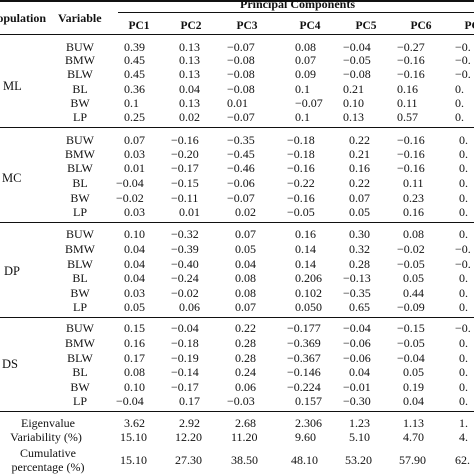  What do you see at coordinates (366, 26) in the screenshot?
I see `pc5-header: PC5` at bounding box center [366, 26].